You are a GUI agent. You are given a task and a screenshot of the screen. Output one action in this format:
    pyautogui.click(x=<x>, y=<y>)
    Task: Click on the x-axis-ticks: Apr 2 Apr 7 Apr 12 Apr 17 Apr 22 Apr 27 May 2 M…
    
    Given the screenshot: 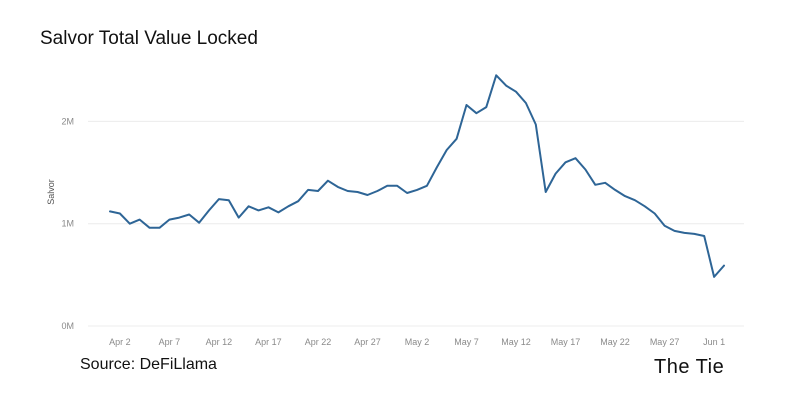 What is the action you would take?
    pyautogui.click(x=417, y=342)
    